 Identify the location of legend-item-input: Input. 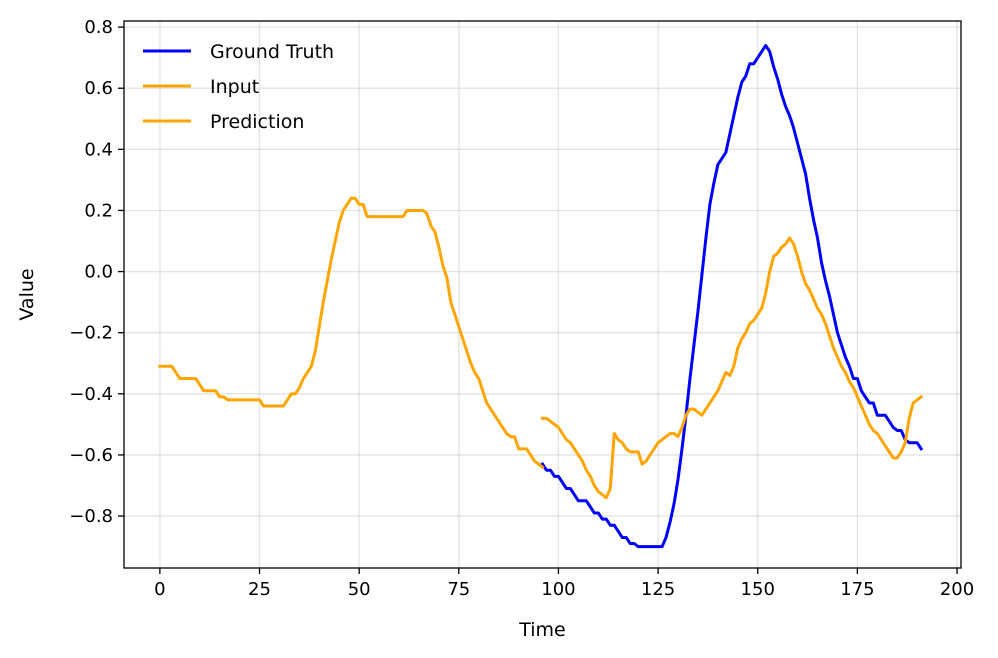
(201, 87).